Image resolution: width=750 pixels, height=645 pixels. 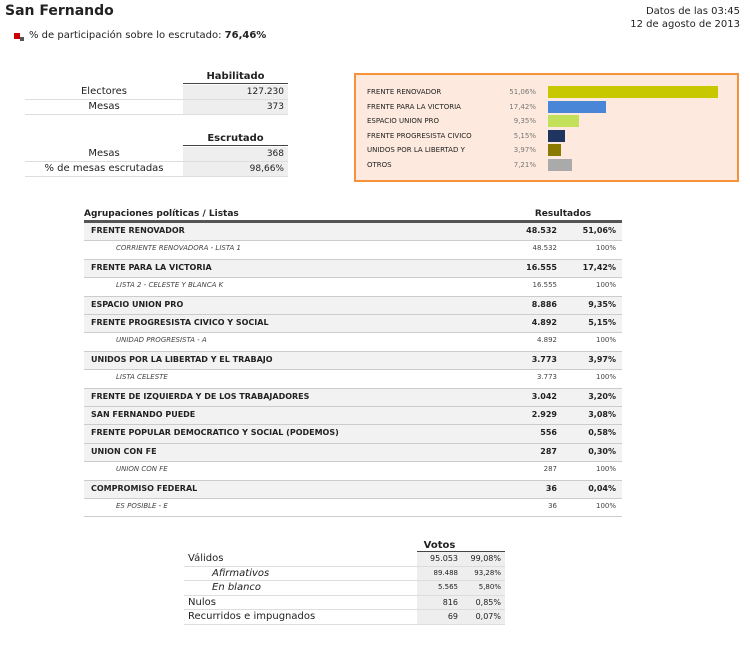 I want to click on result-pct: 51,06%, so click(x=599, y=230).